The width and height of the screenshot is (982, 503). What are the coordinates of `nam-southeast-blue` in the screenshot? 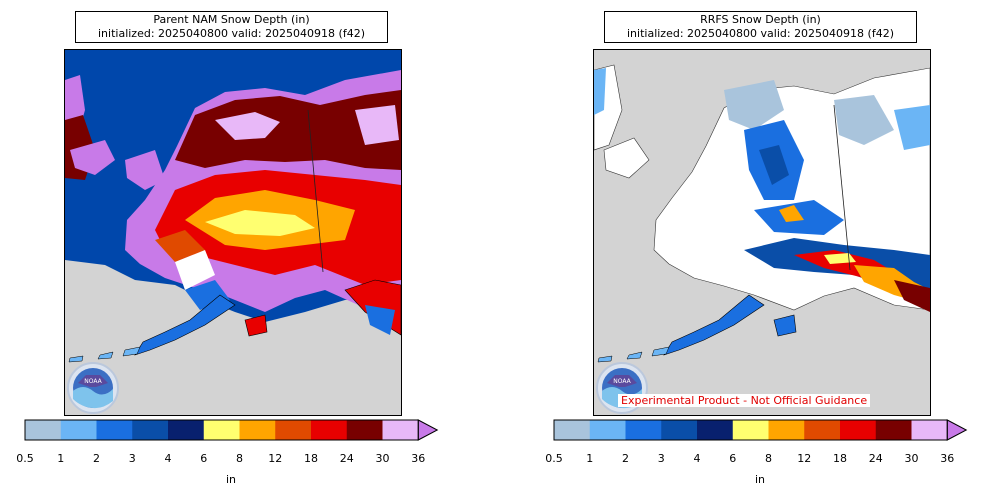 It's located at (380, 320).